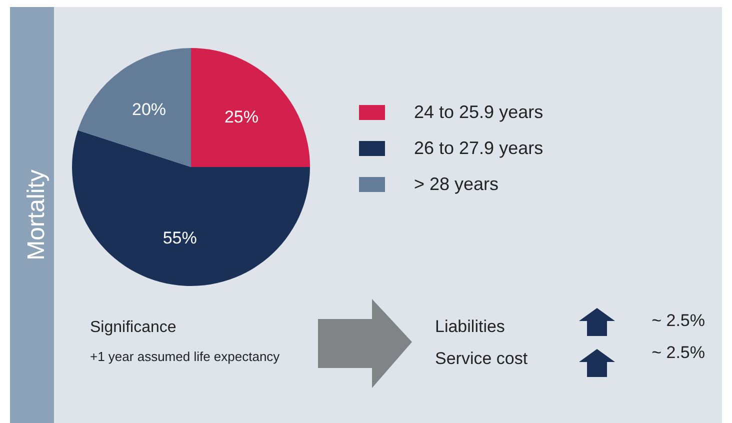 The width and height of the screenshot is (732, 423). What do you see at coordinates (479, 148) in the screenshot?
I see `legend-label: 26 to 27.9 years` at bounding box center [479, 148].